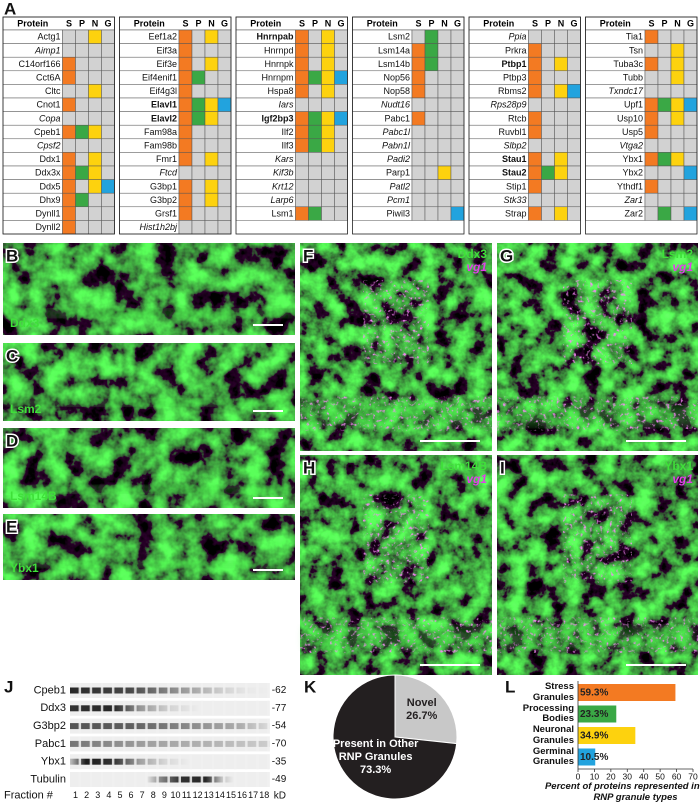  I want to click on protein-name: Rbms2, so click(512, 91).